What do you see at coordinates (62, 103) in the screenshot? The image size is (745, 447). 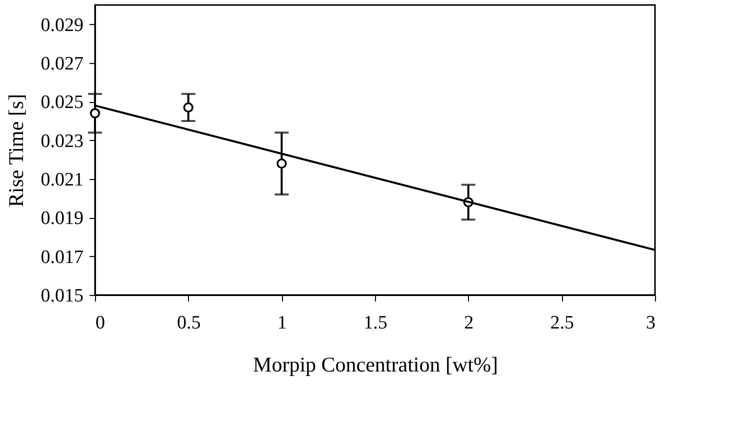 I see `y-tick-label: 0.025` at bounding box center [62, 103].